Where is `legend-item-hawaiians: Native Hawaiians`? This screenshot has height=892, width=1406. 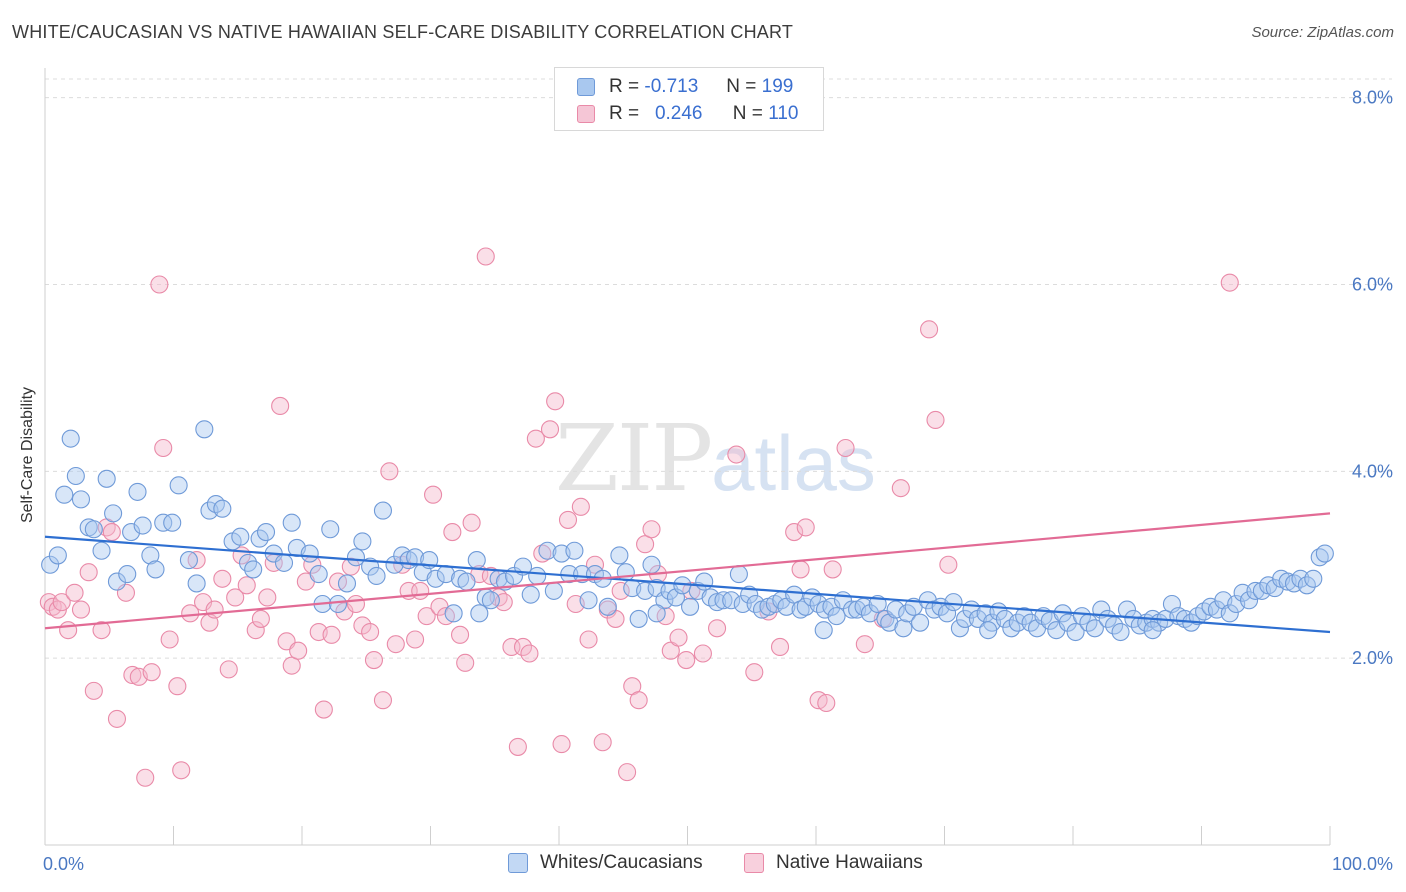 legend-item-hawaiians: Native Hawaiians is located at coordinates (833, 863).